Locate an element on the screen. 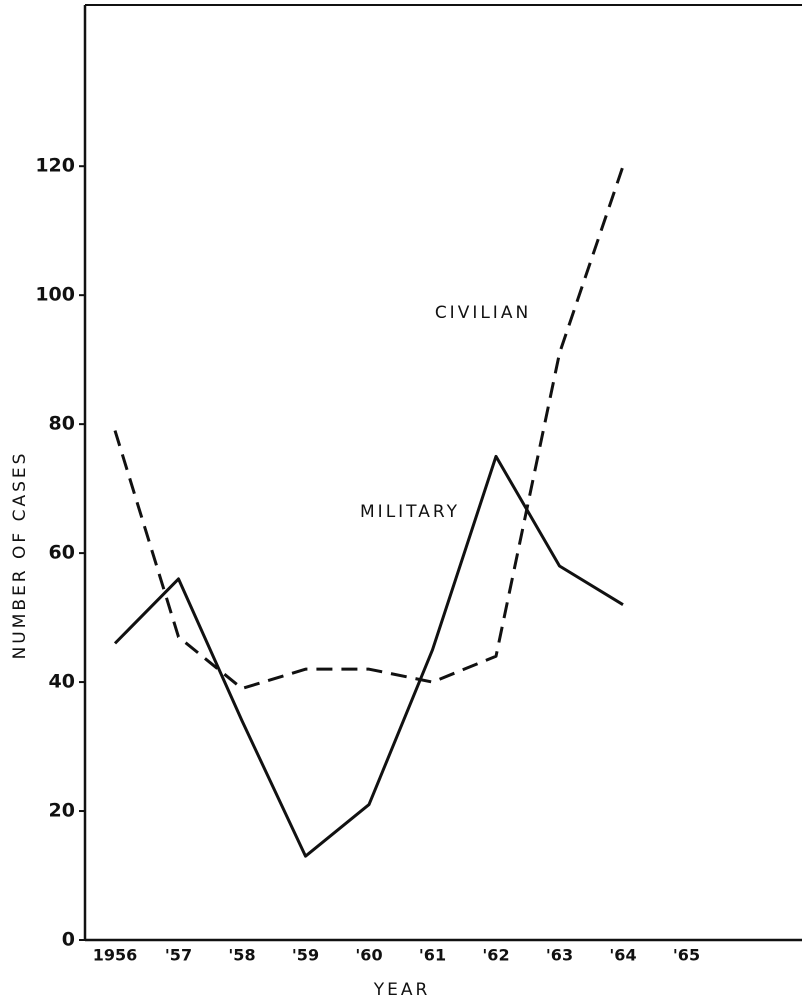 This screenshot has width=802, height=1005. y-tick-label: 60 is located at coordinates (62, 553).